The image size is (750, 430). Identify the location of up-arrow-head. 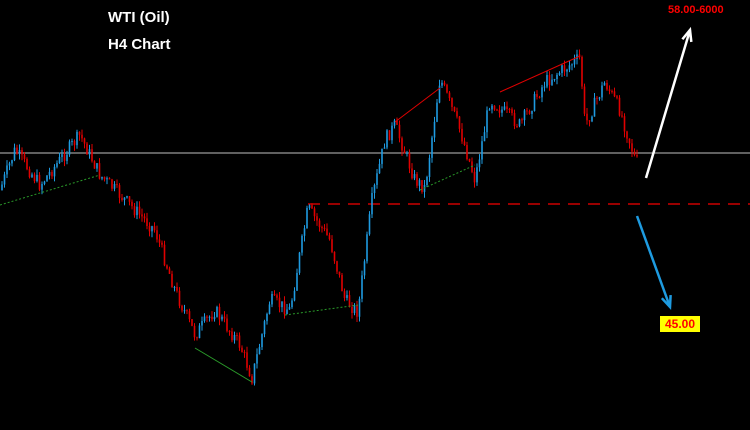
(687, 34).